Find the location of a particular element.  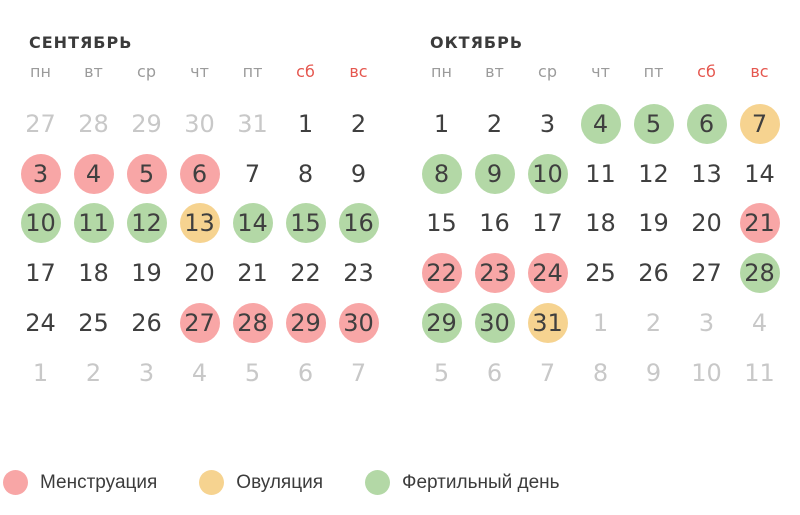

day-marker-fertile: 14 is located at coordinates (252, 223).